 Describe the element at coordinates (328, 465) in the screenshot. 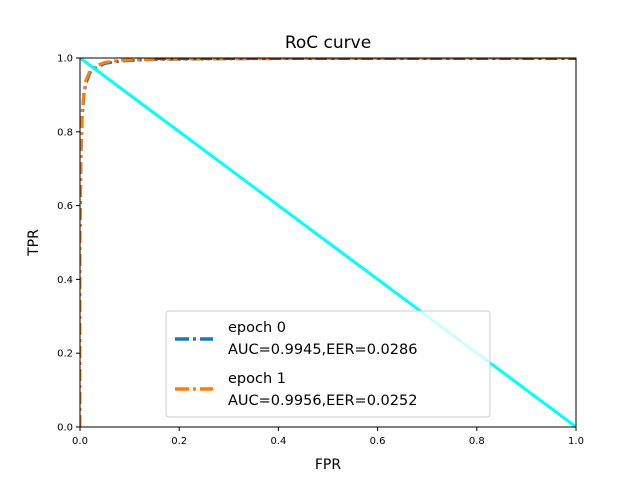

I see `x-axis-label: FPR` at that location.